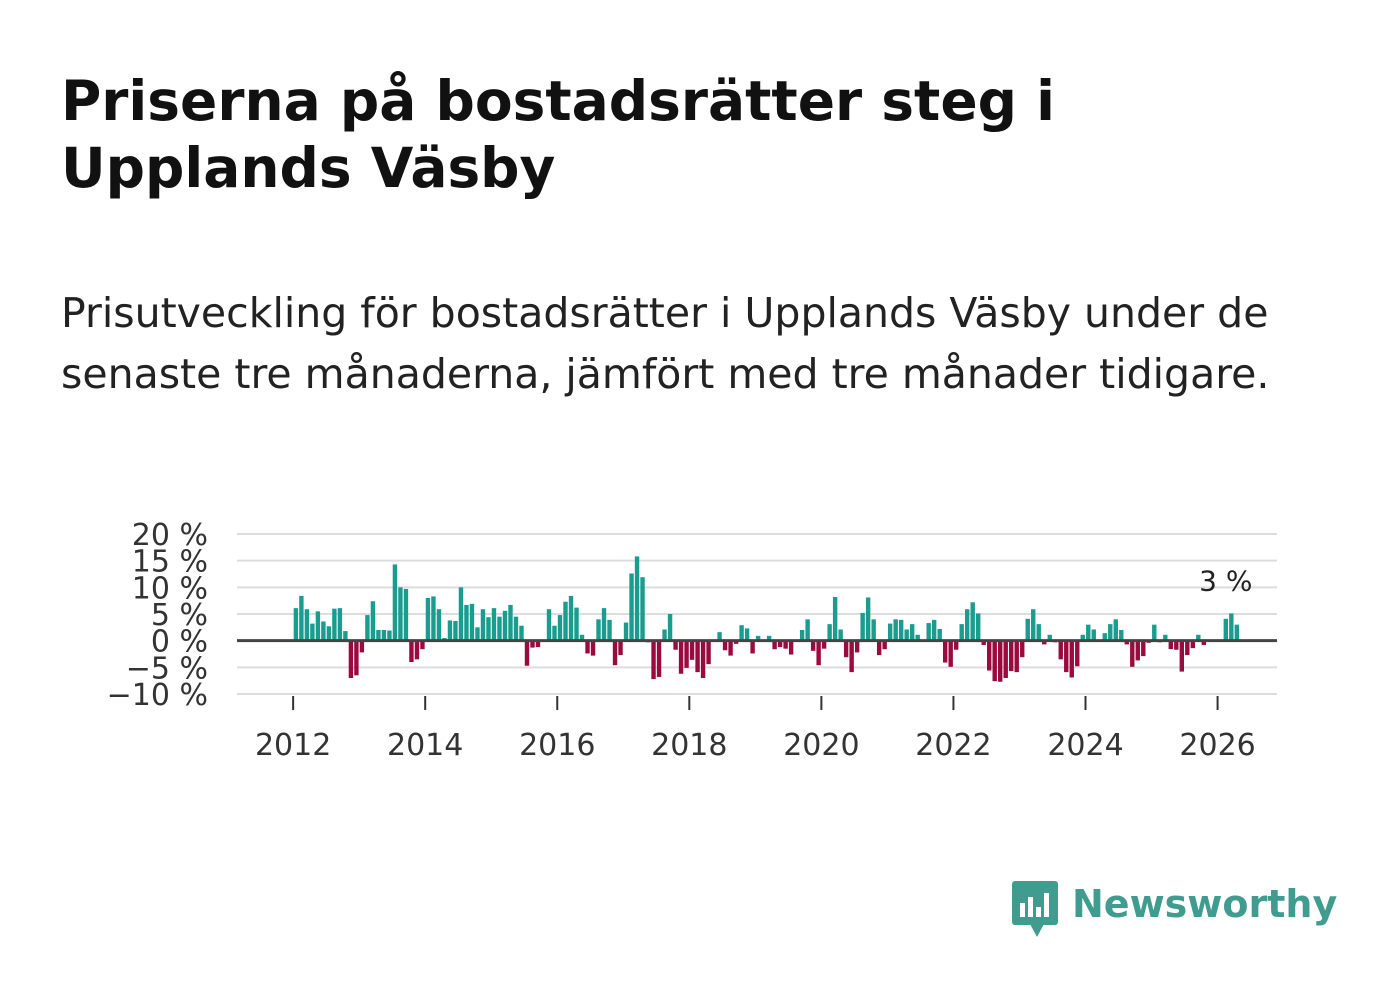  Describe the element at coordinates (689, 745) in the screenshot. I see `x-tick-label: 2018` at that location.